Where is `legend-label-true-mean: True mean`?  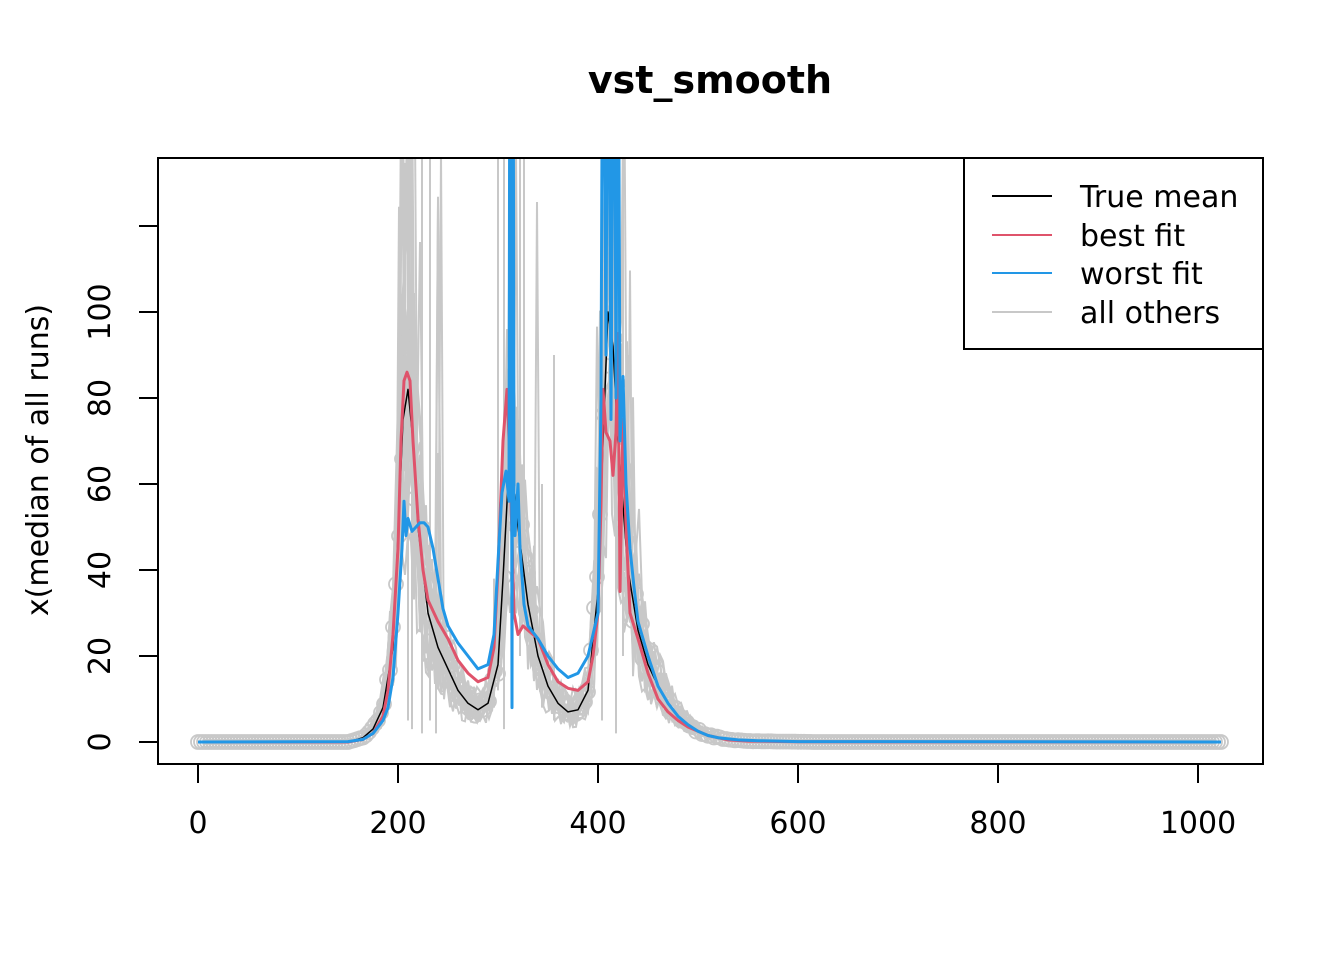
legend-label-true-mean: True mean is located at coordinates (1158, 197).